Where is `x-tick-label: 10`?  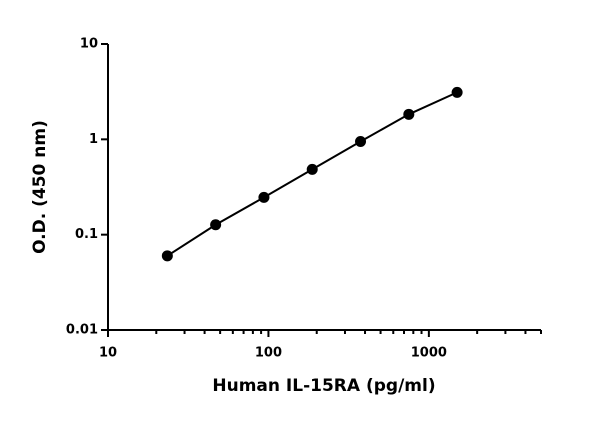
x-tick-label: 10 is located at coordinates (108, 353).